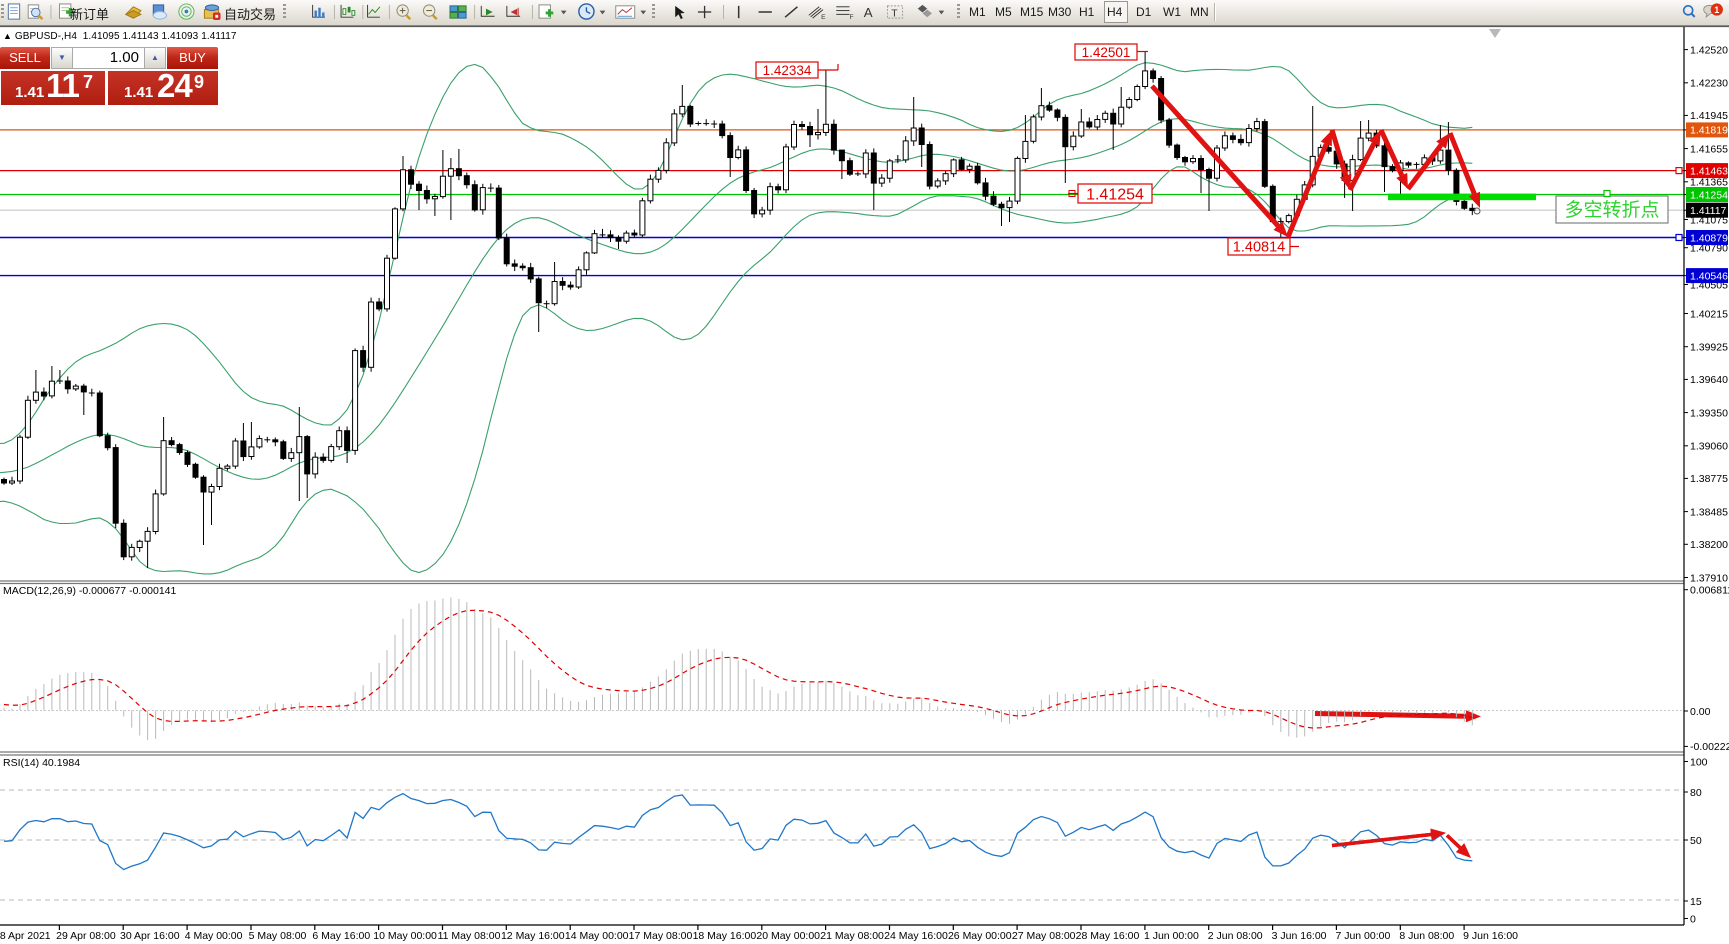 This screenshot has width=1729, height=944. What do you see at coordinates (725, 936) in the screenshot?
I see `svg-text: 18 May 16:00` at bounding box center [725, 936].